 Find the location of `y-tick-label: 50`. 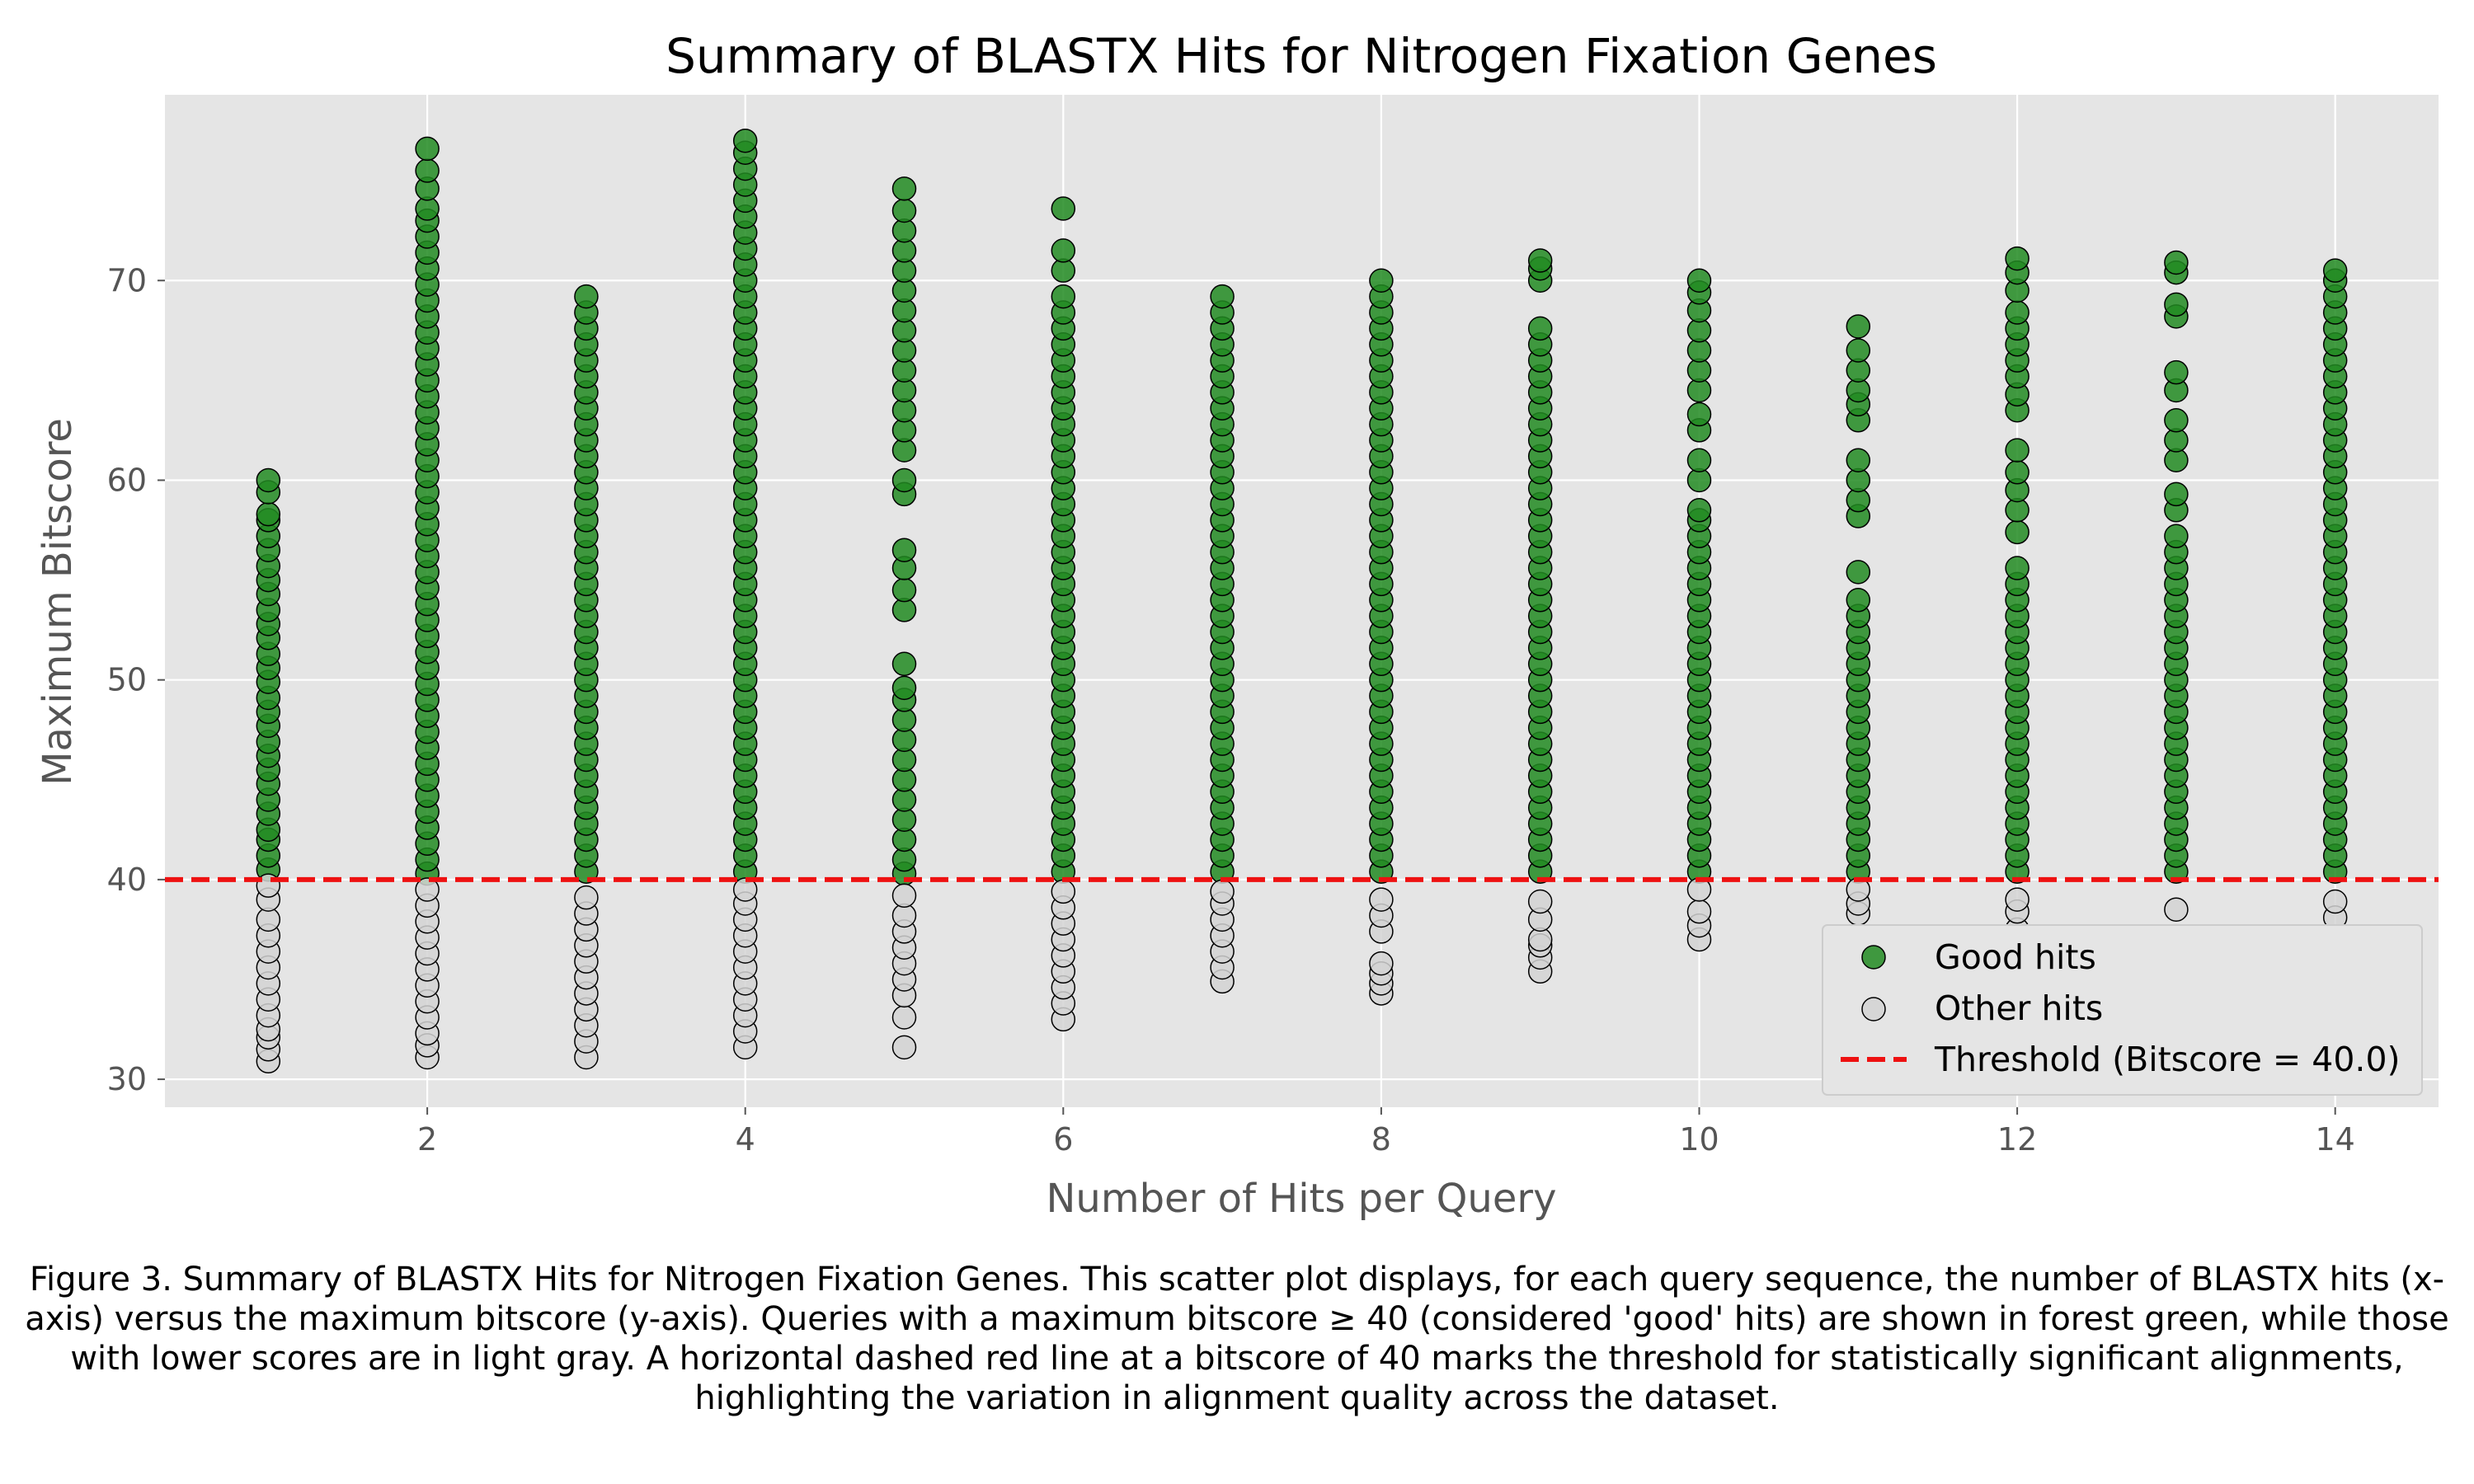

y-tick-label: 50 is located at coordinates (127, 680).